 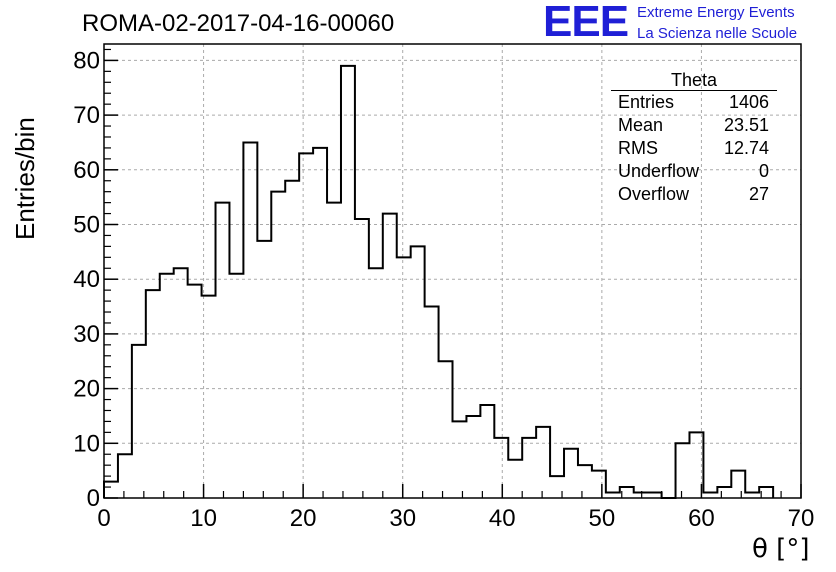 What do you see at coordinates (748, 102) in the screenshot?
I see `stats-value: 1406` at bounding box center [748, 102].